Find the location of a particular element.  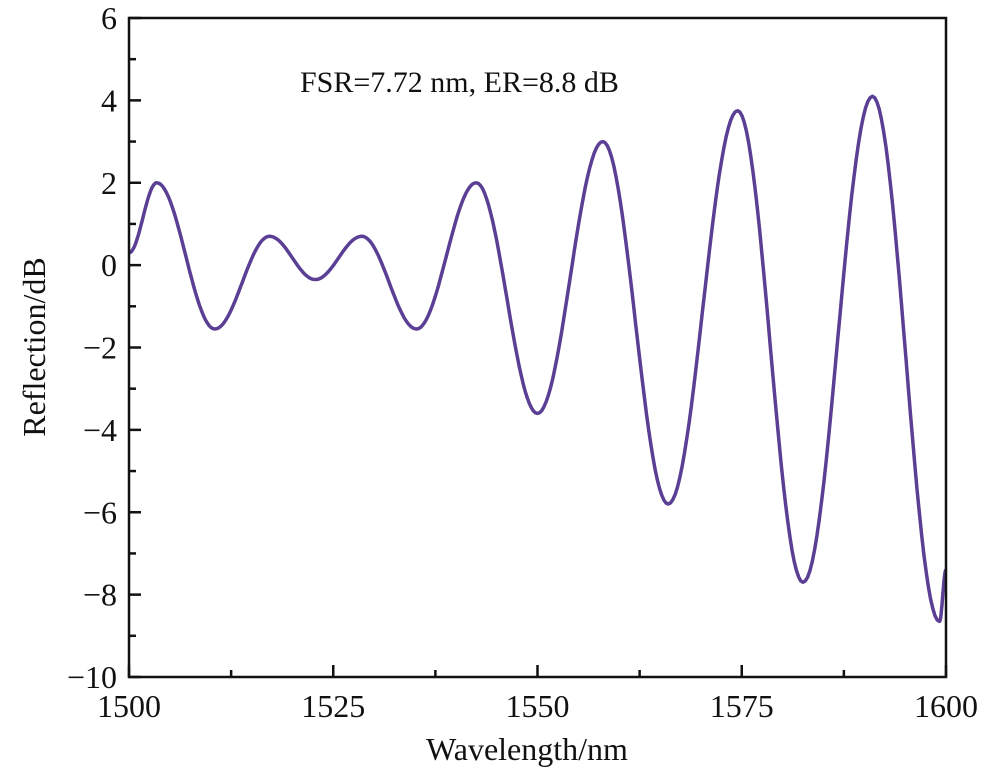

y-tick-labels: −10 −8 −6 −4 −2 0 2 4 6 is located at coordinates (92, 347).